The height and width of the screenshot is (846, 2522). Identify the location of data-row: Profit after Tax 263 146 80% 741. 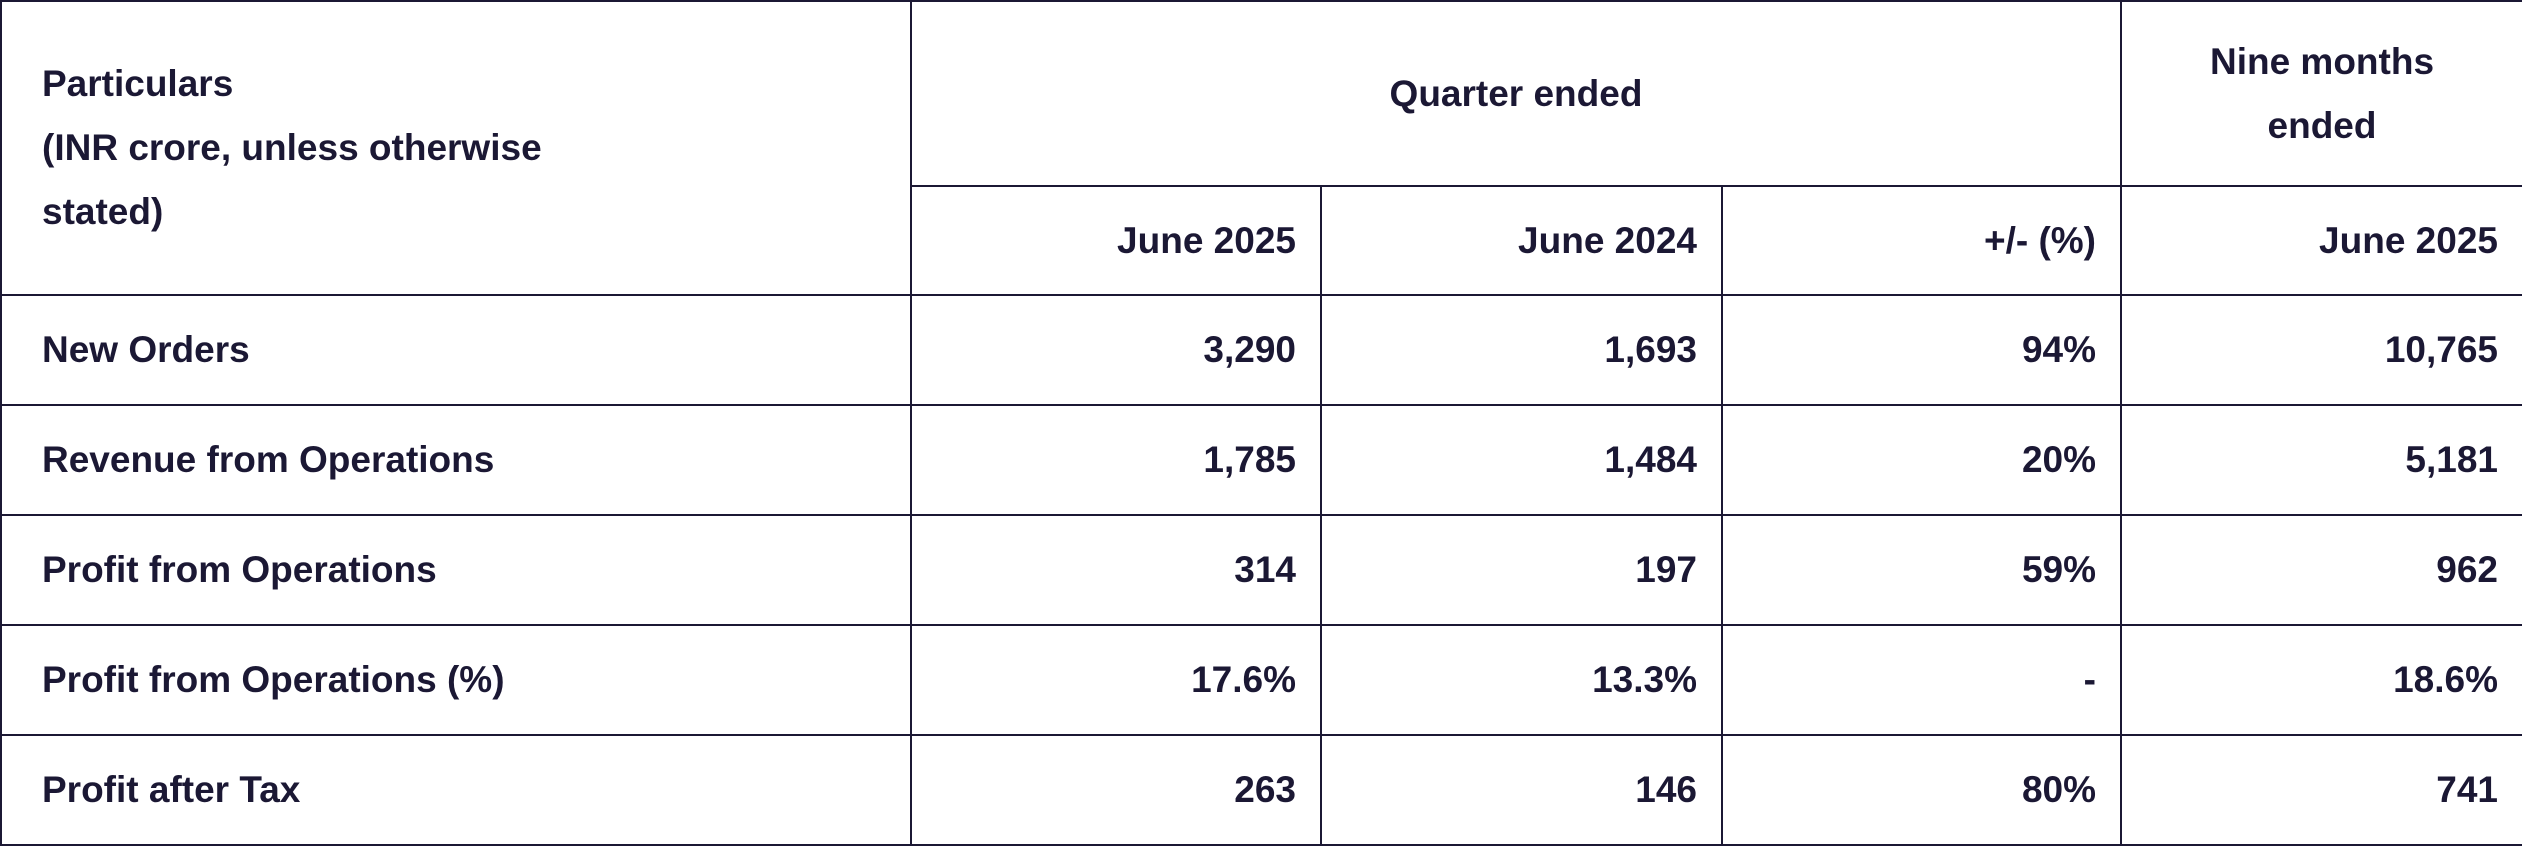
(1261, 790).